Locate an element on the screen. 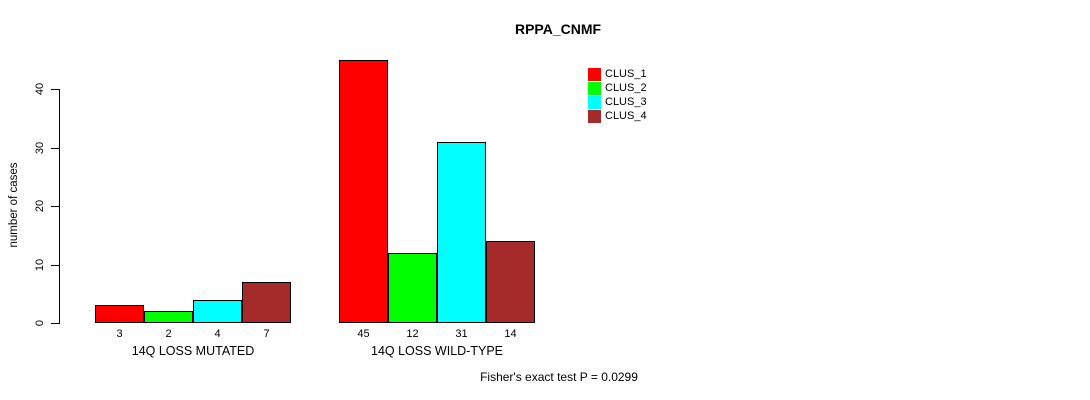  x-axis-group-label: 14Q LOSS WILD-TYPE is located at coordinates (437, 351).